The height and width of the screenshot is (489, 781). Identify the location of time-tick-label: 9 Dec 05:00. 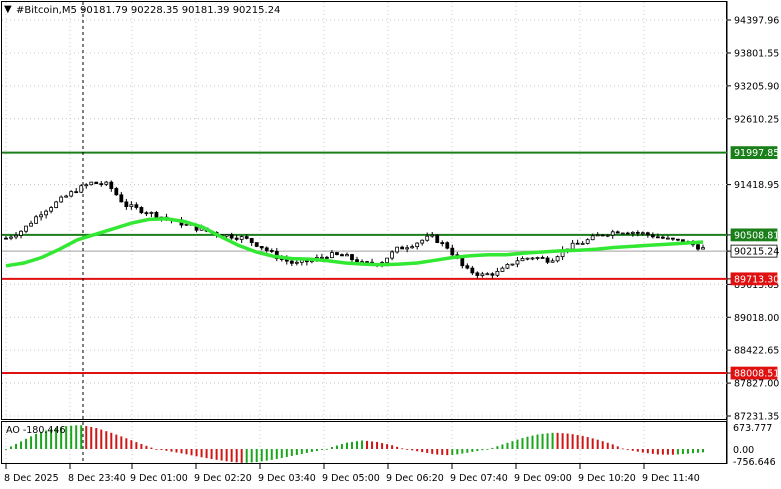
(351, 478).